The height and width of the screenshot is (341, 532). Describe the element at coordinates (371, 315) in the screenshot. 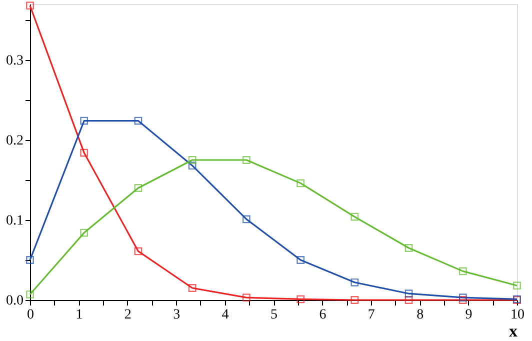

I see `x-tick-label: 7` at that location.